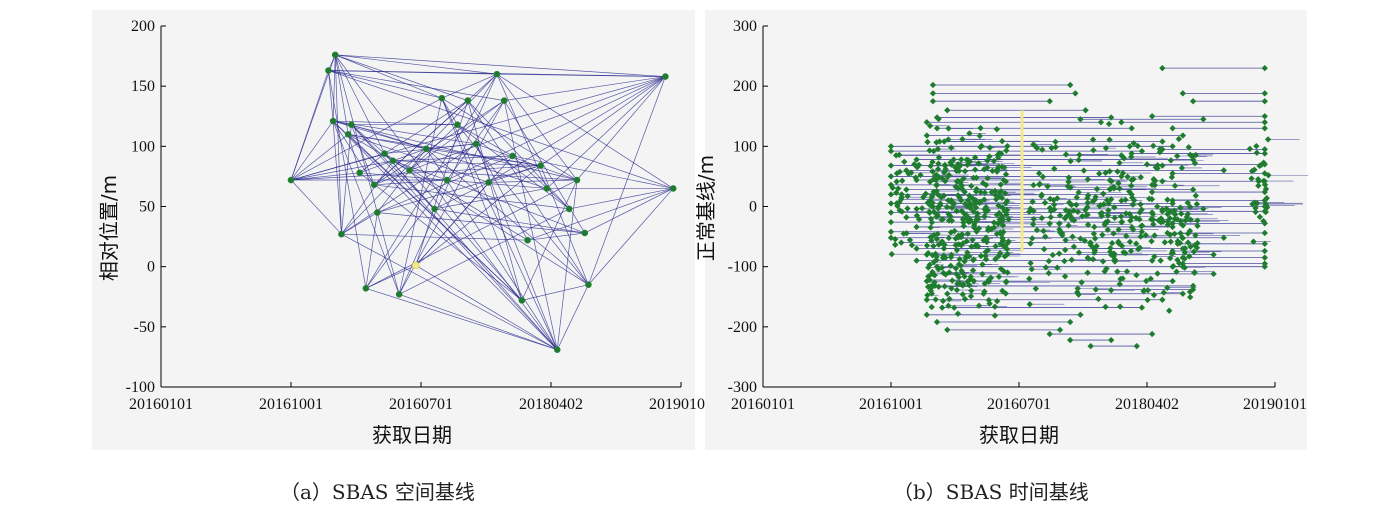 Image resolution: width=1397 pixels, height=519 pixels. What do you see at coordinates (745, 86) in the screenshot?
I see `y-tick-label: 200` at bounding box center [745, 86].